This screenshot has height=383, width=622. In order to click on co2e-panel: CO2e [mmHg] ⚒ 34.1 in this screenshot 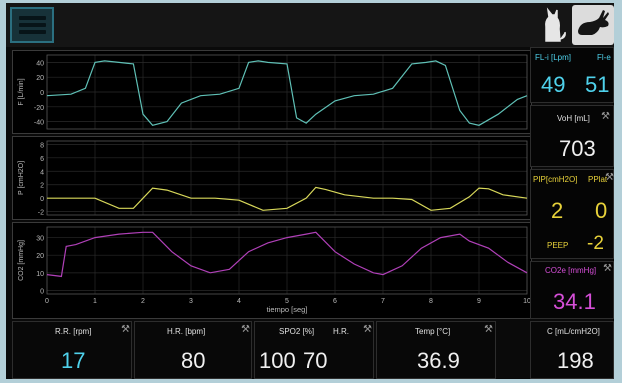, I will do `click(572, 290)`.